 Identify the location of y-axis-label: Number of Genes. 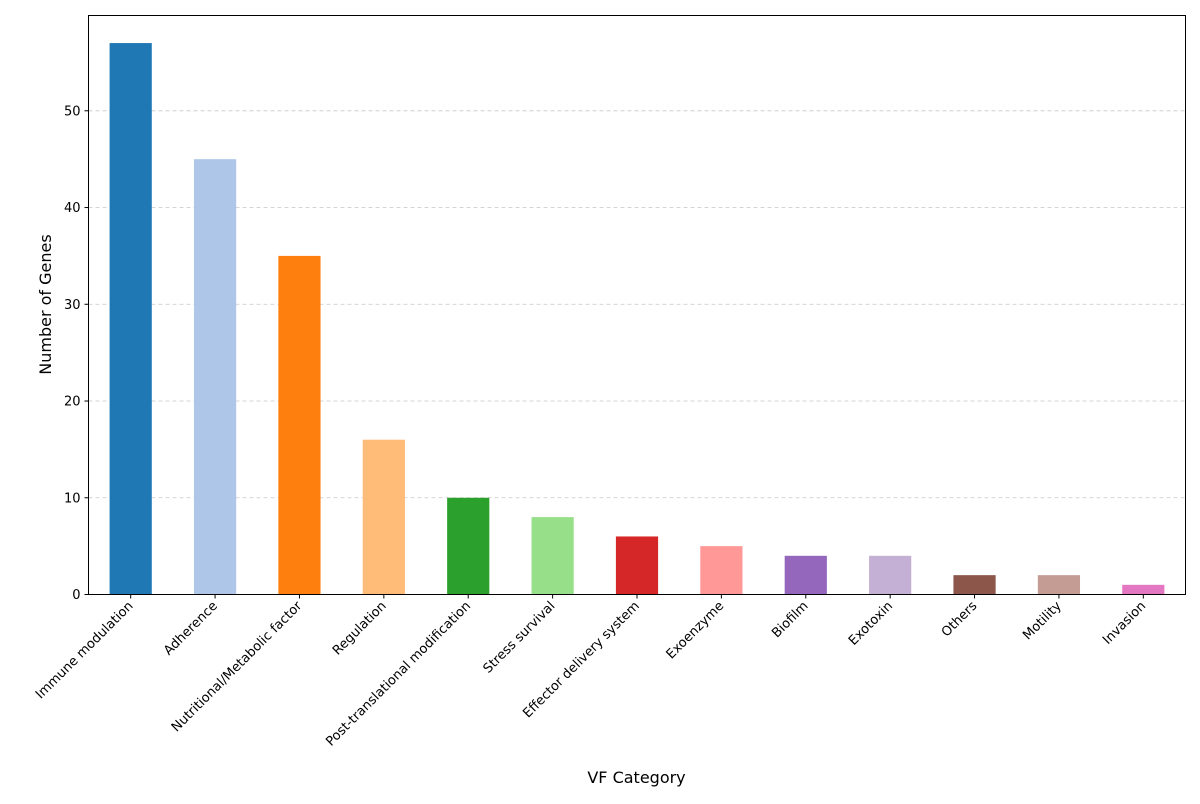
(45, 304).